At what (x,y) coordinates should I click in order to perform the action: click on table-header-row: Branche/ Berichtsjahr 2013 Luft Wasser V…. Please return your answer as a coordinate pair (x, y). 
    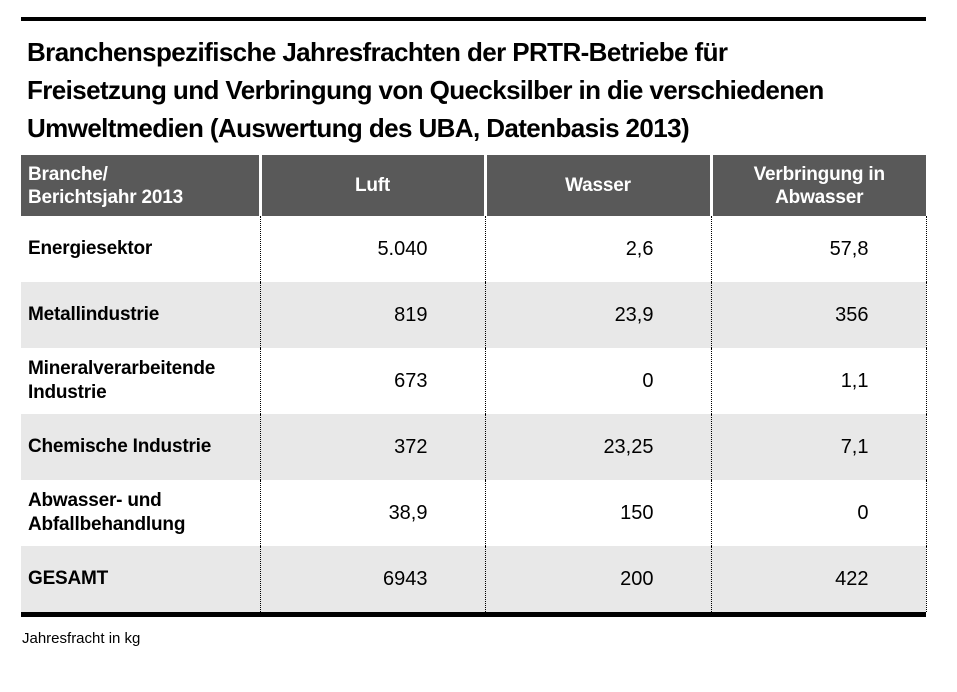
    Looking at the image, I should click on (473, 185).